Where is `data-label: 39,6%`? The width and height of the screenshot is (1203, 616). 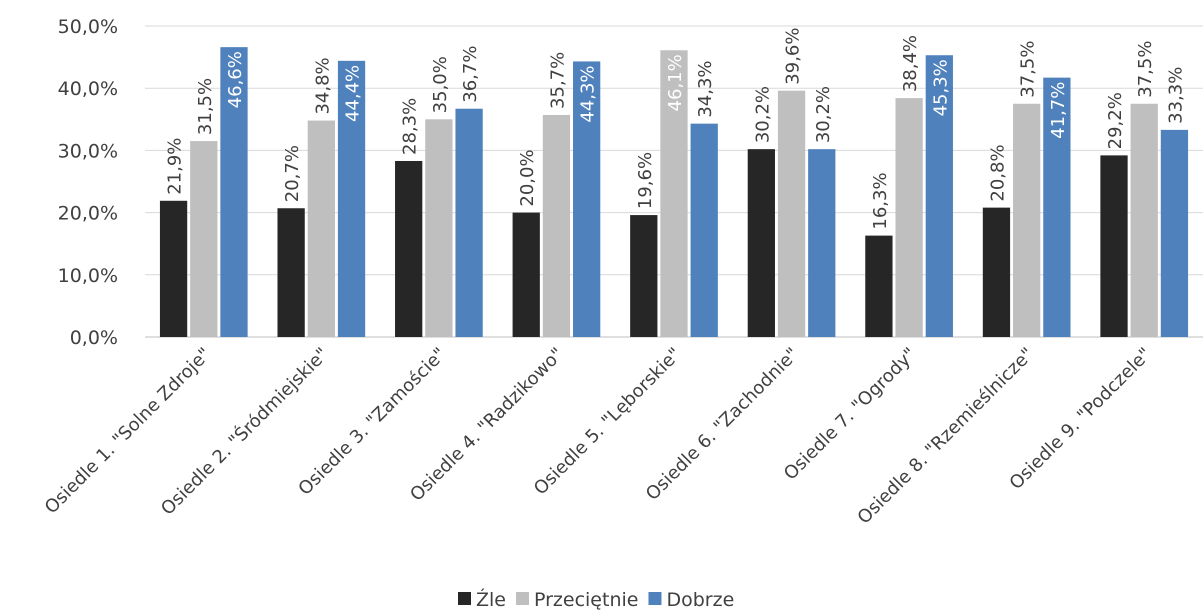 data-label: 39,6% is located at coordinates (793, 56).